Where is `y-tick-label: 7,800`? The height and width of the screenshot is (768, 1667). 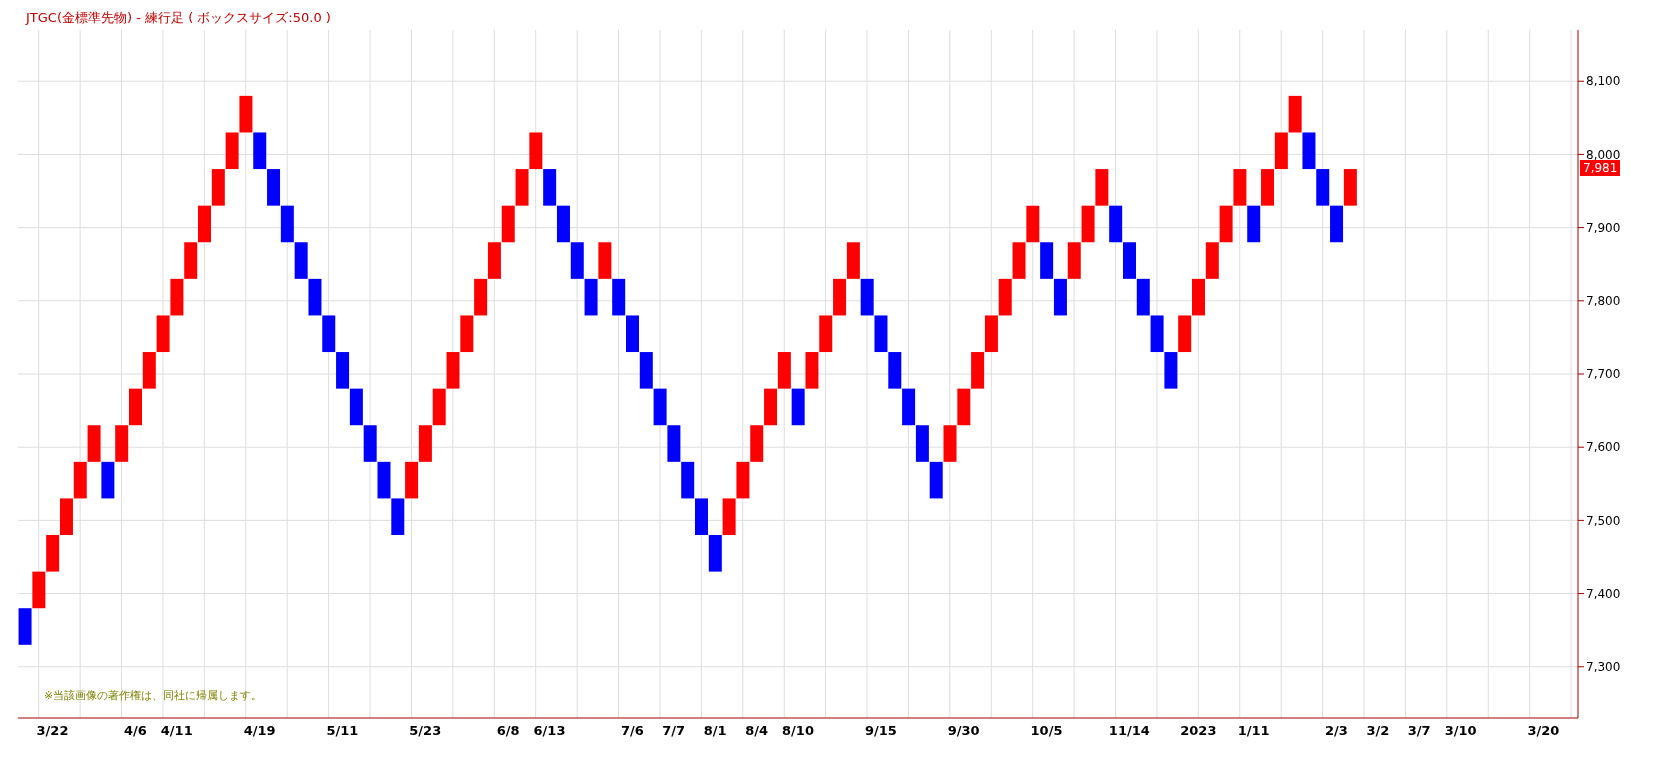 y-tick-label: 7,800 is located at coordinates (1603, 301).